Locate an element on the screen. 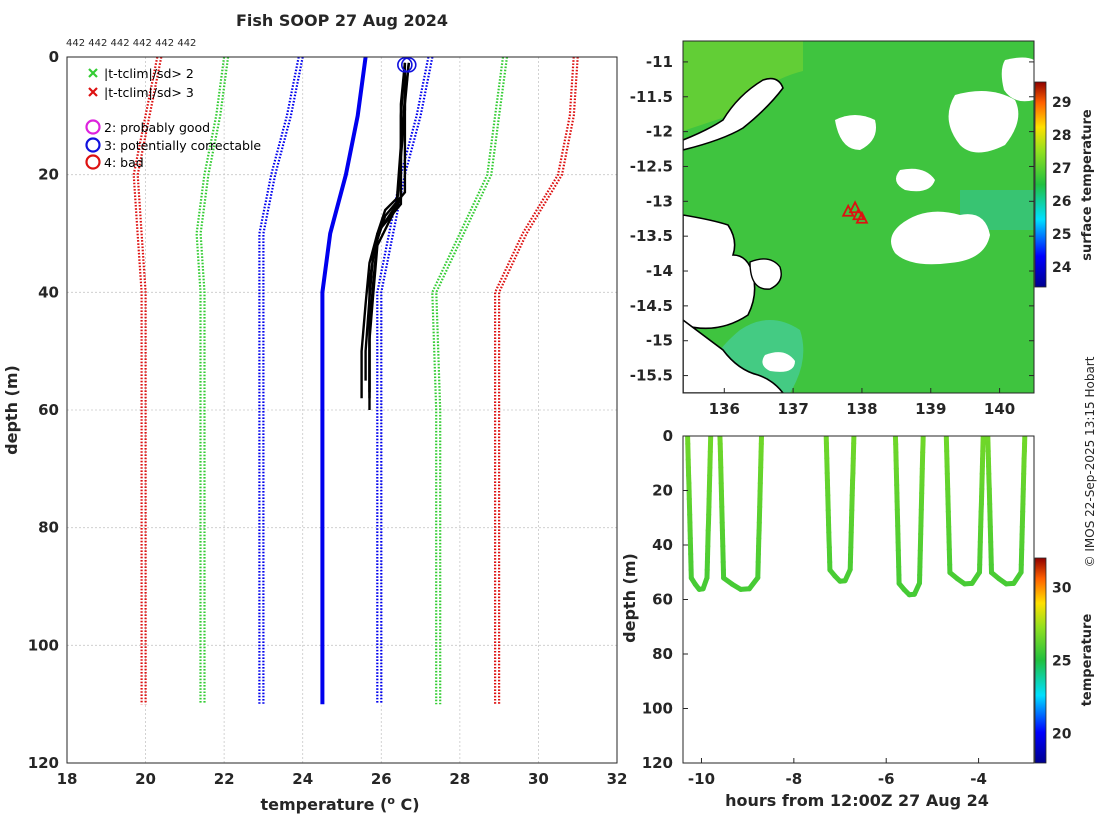 Image resolution: width=1100 pixels, height=820 pixels. platform-label: 442 442 442 442 442 442 is located at coordinates (131, 43).